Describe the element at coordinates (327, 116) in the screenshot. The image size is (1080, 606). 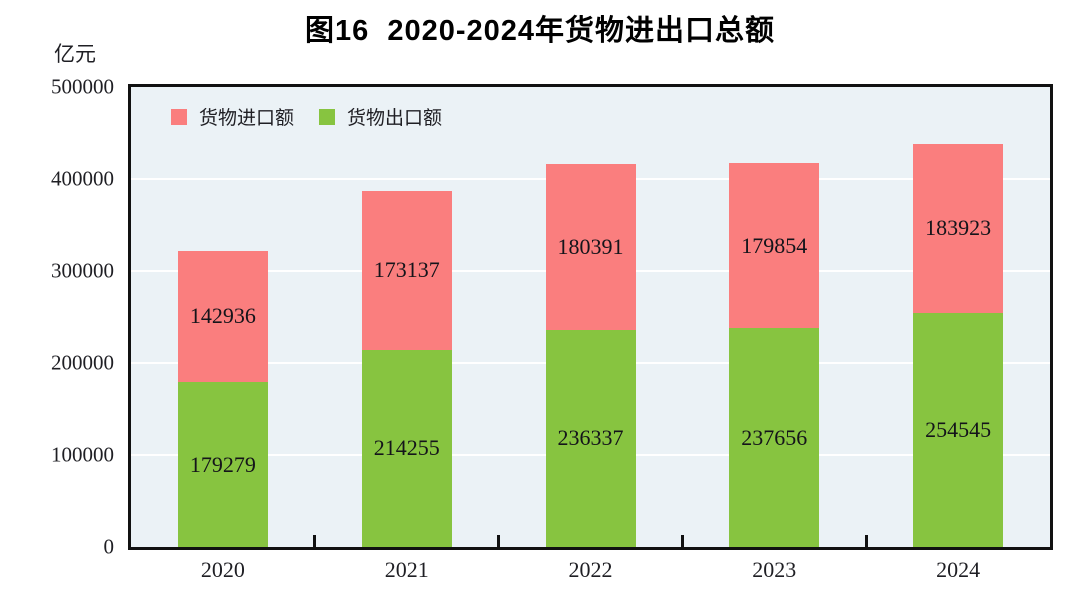
I see `legend-swatch-export` at that location.